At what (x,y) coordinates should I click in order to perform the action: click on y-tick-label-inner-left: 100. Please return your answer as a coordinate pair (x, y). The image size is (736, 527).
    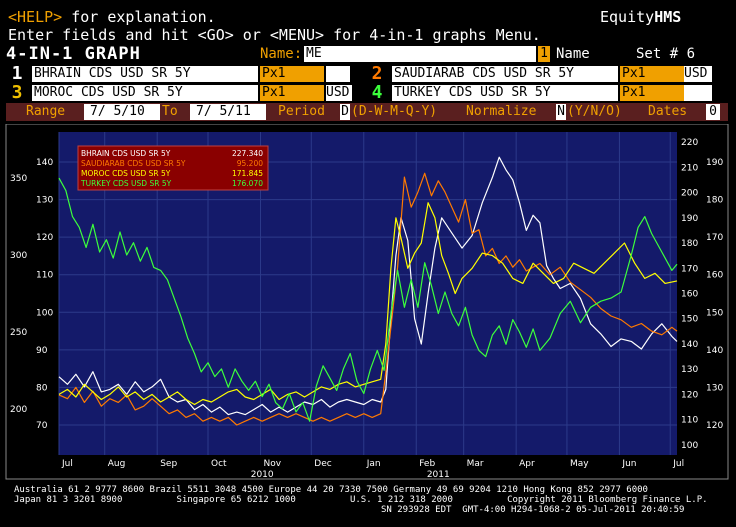
    Looking at the image, I should click on (44, 313).